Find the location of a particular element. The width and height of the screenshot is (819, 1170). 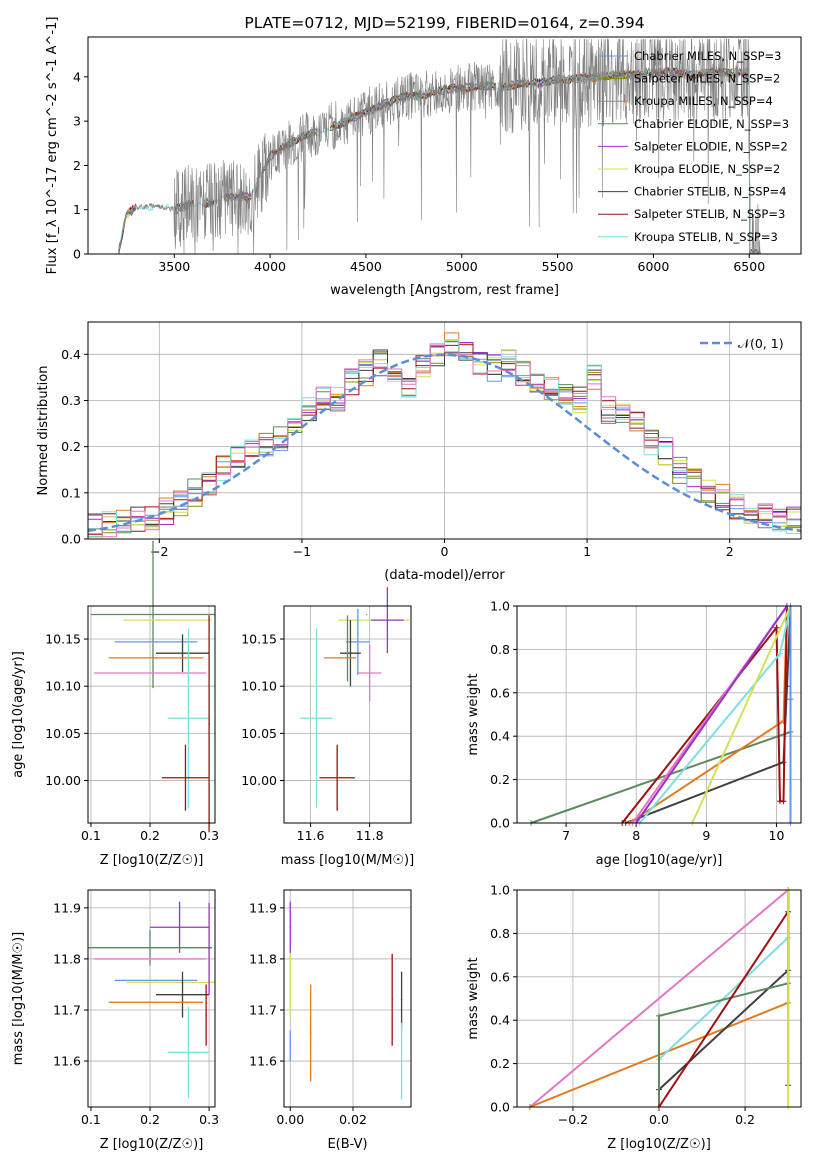

x-tick-label: 4500 is located at coordinates (366, 266).